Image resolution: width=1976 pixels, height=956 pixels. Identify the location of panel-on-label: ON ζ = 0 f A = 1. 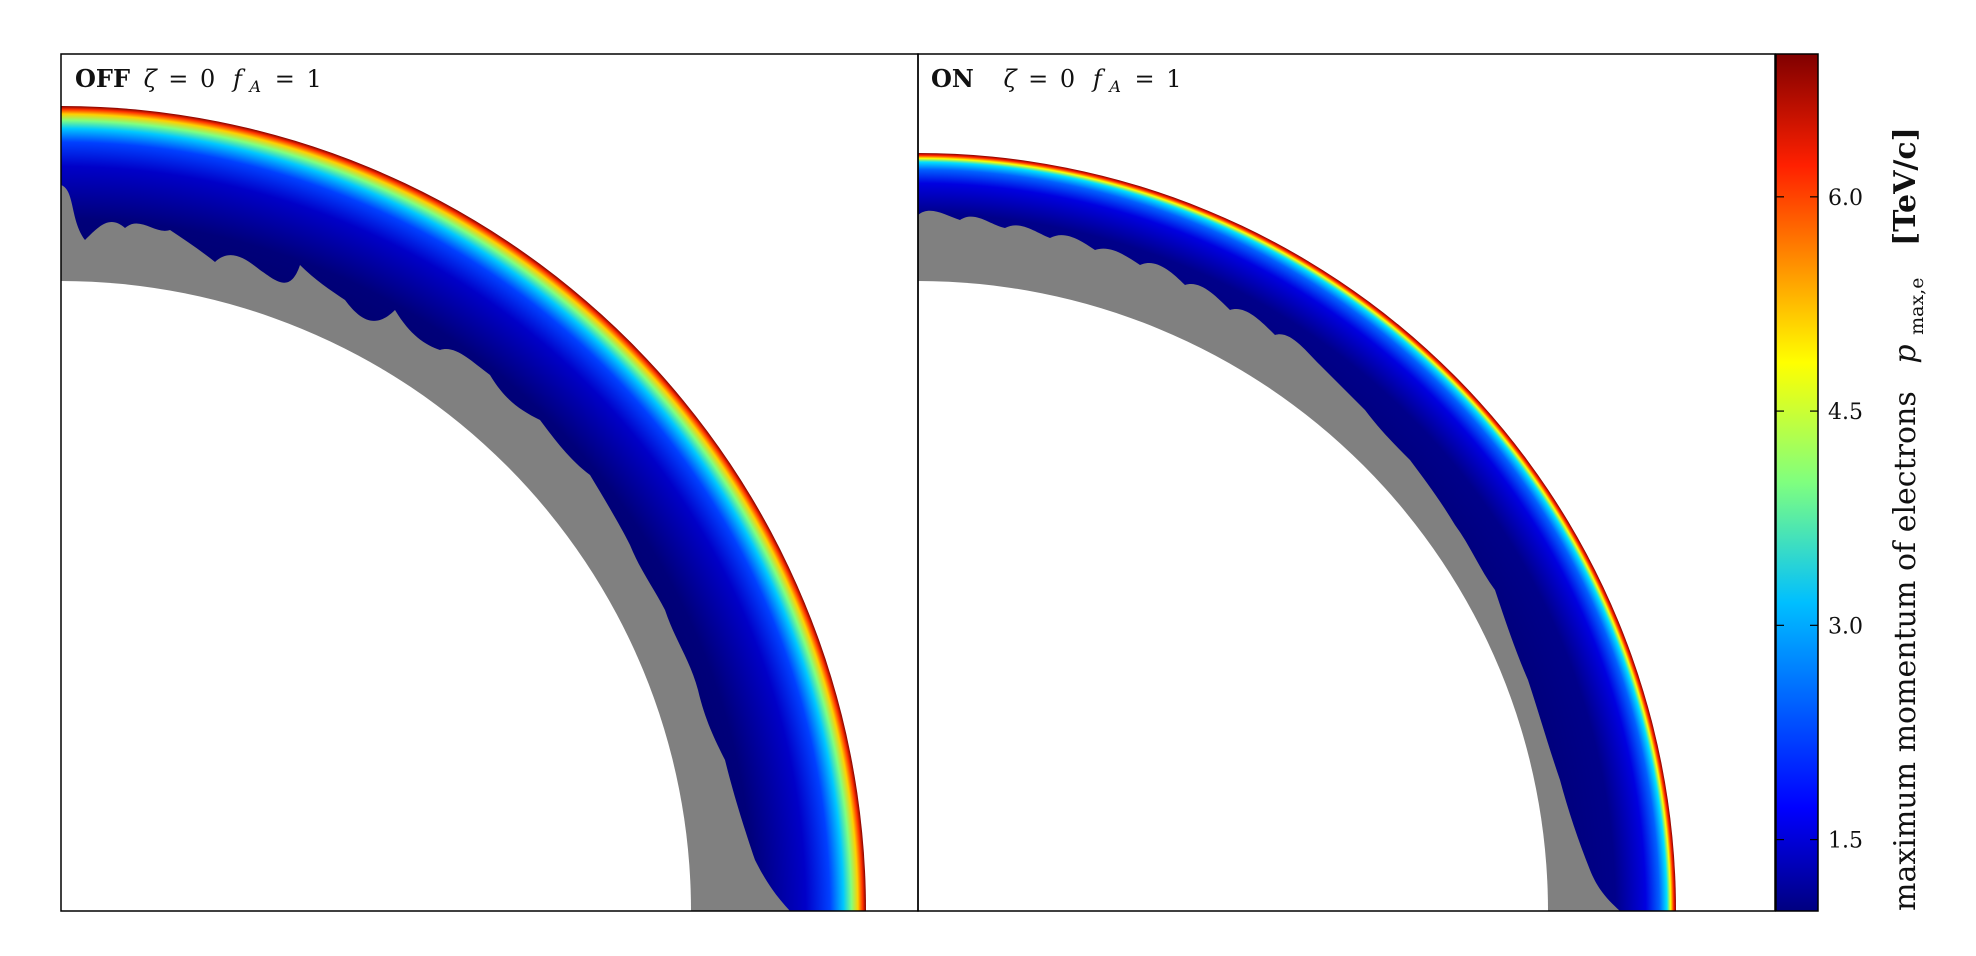
(1056, 81).